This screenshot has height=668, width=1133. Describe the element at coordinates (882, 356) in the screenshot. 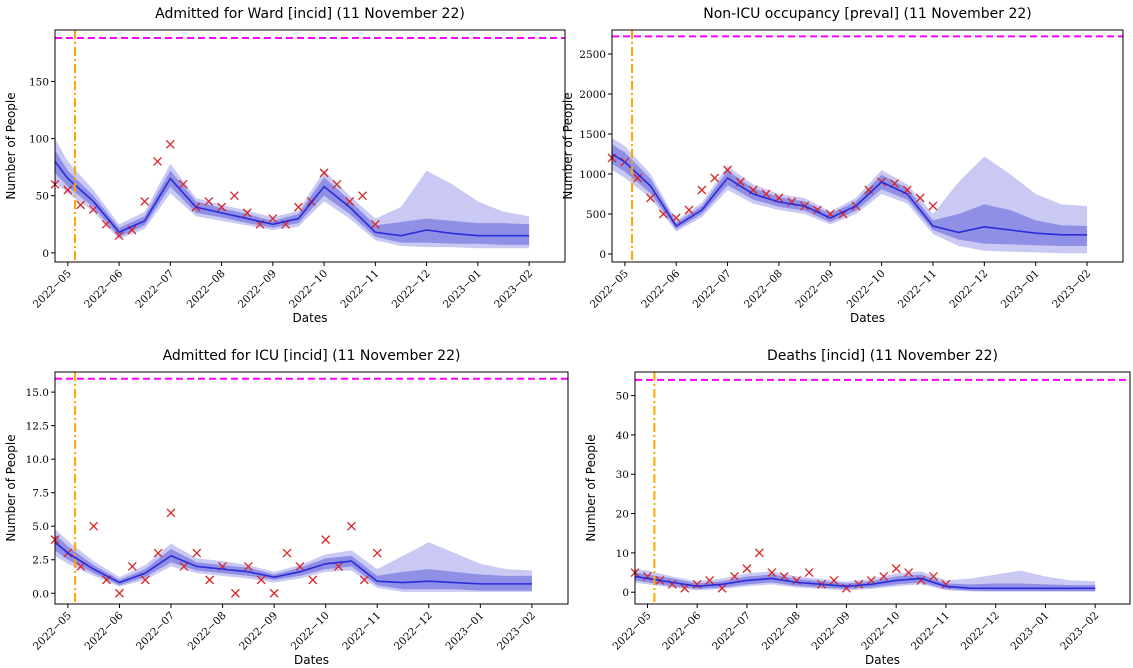

I see `chart-title: Deaths [incid] (11 November 22)` at that location.